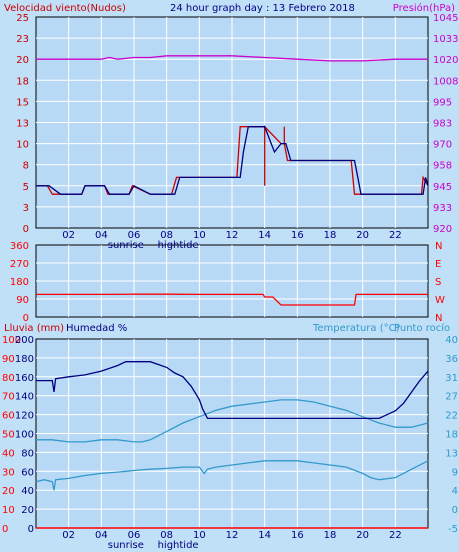  I want to click on humidity-tick-label: 140, so click(24, 397).